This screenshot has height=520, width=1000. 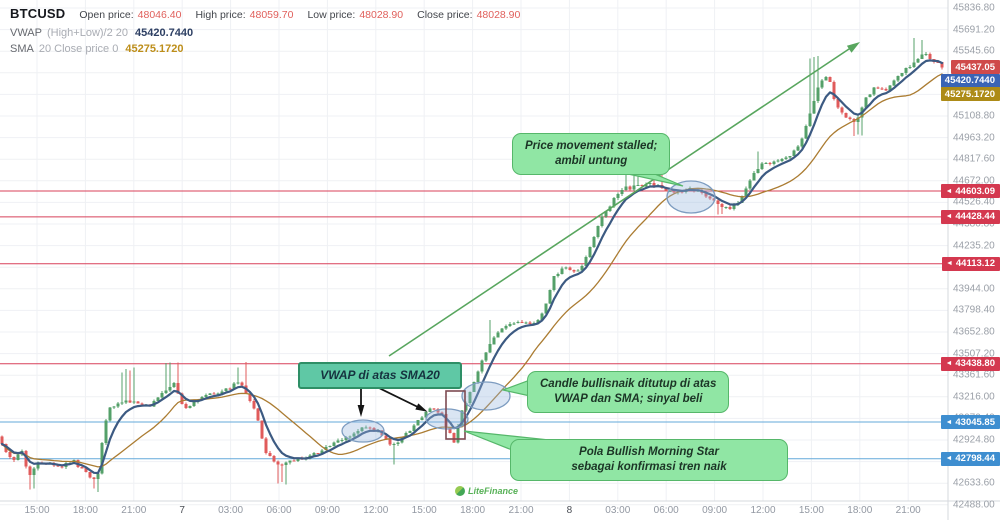 I want to click on vwap-value: 45420.7440, so click(x=164, y=33).